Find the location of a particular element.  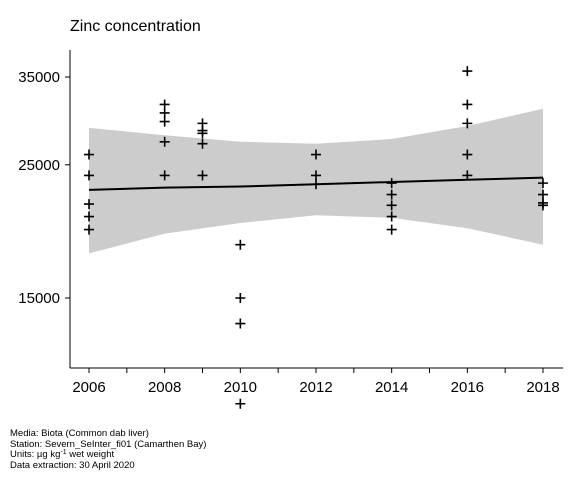

media-label: Media: Biota (Common dab liver) is located at coordinates (79, 433).